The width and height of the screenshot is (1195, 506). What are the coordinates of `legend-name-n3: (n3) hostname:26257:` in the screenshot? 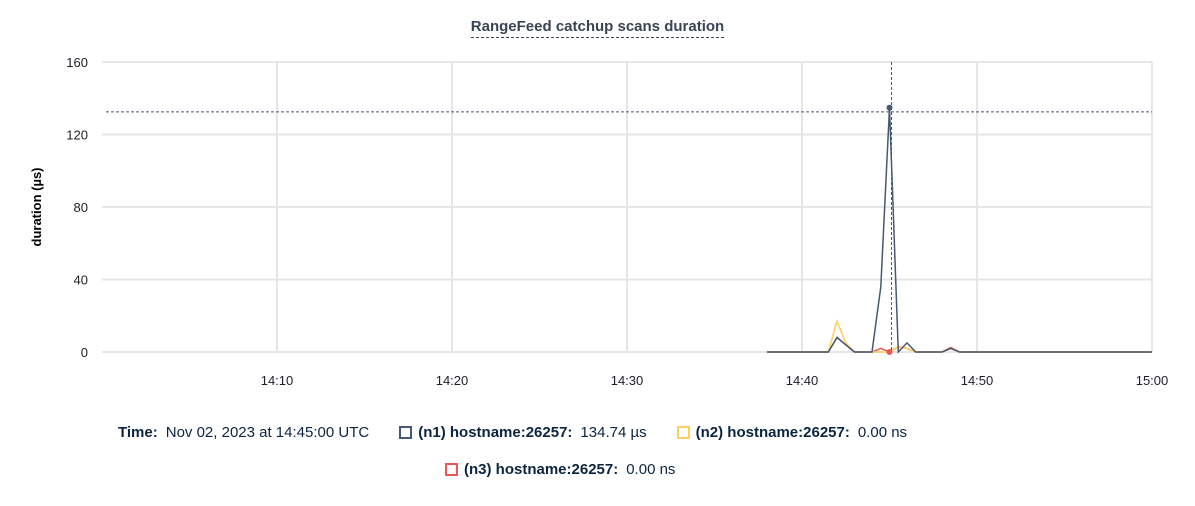 It's located at (541, 469).